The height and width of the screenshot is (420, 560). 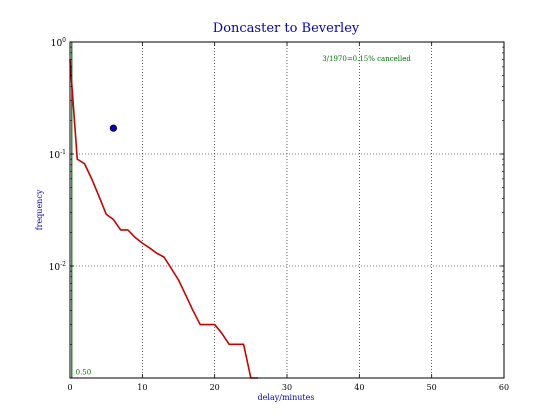 What do you see at coordinates (39, 209) in the screenshot?
I see `y-axis-label: frequency` at bounding box center [39, 209].